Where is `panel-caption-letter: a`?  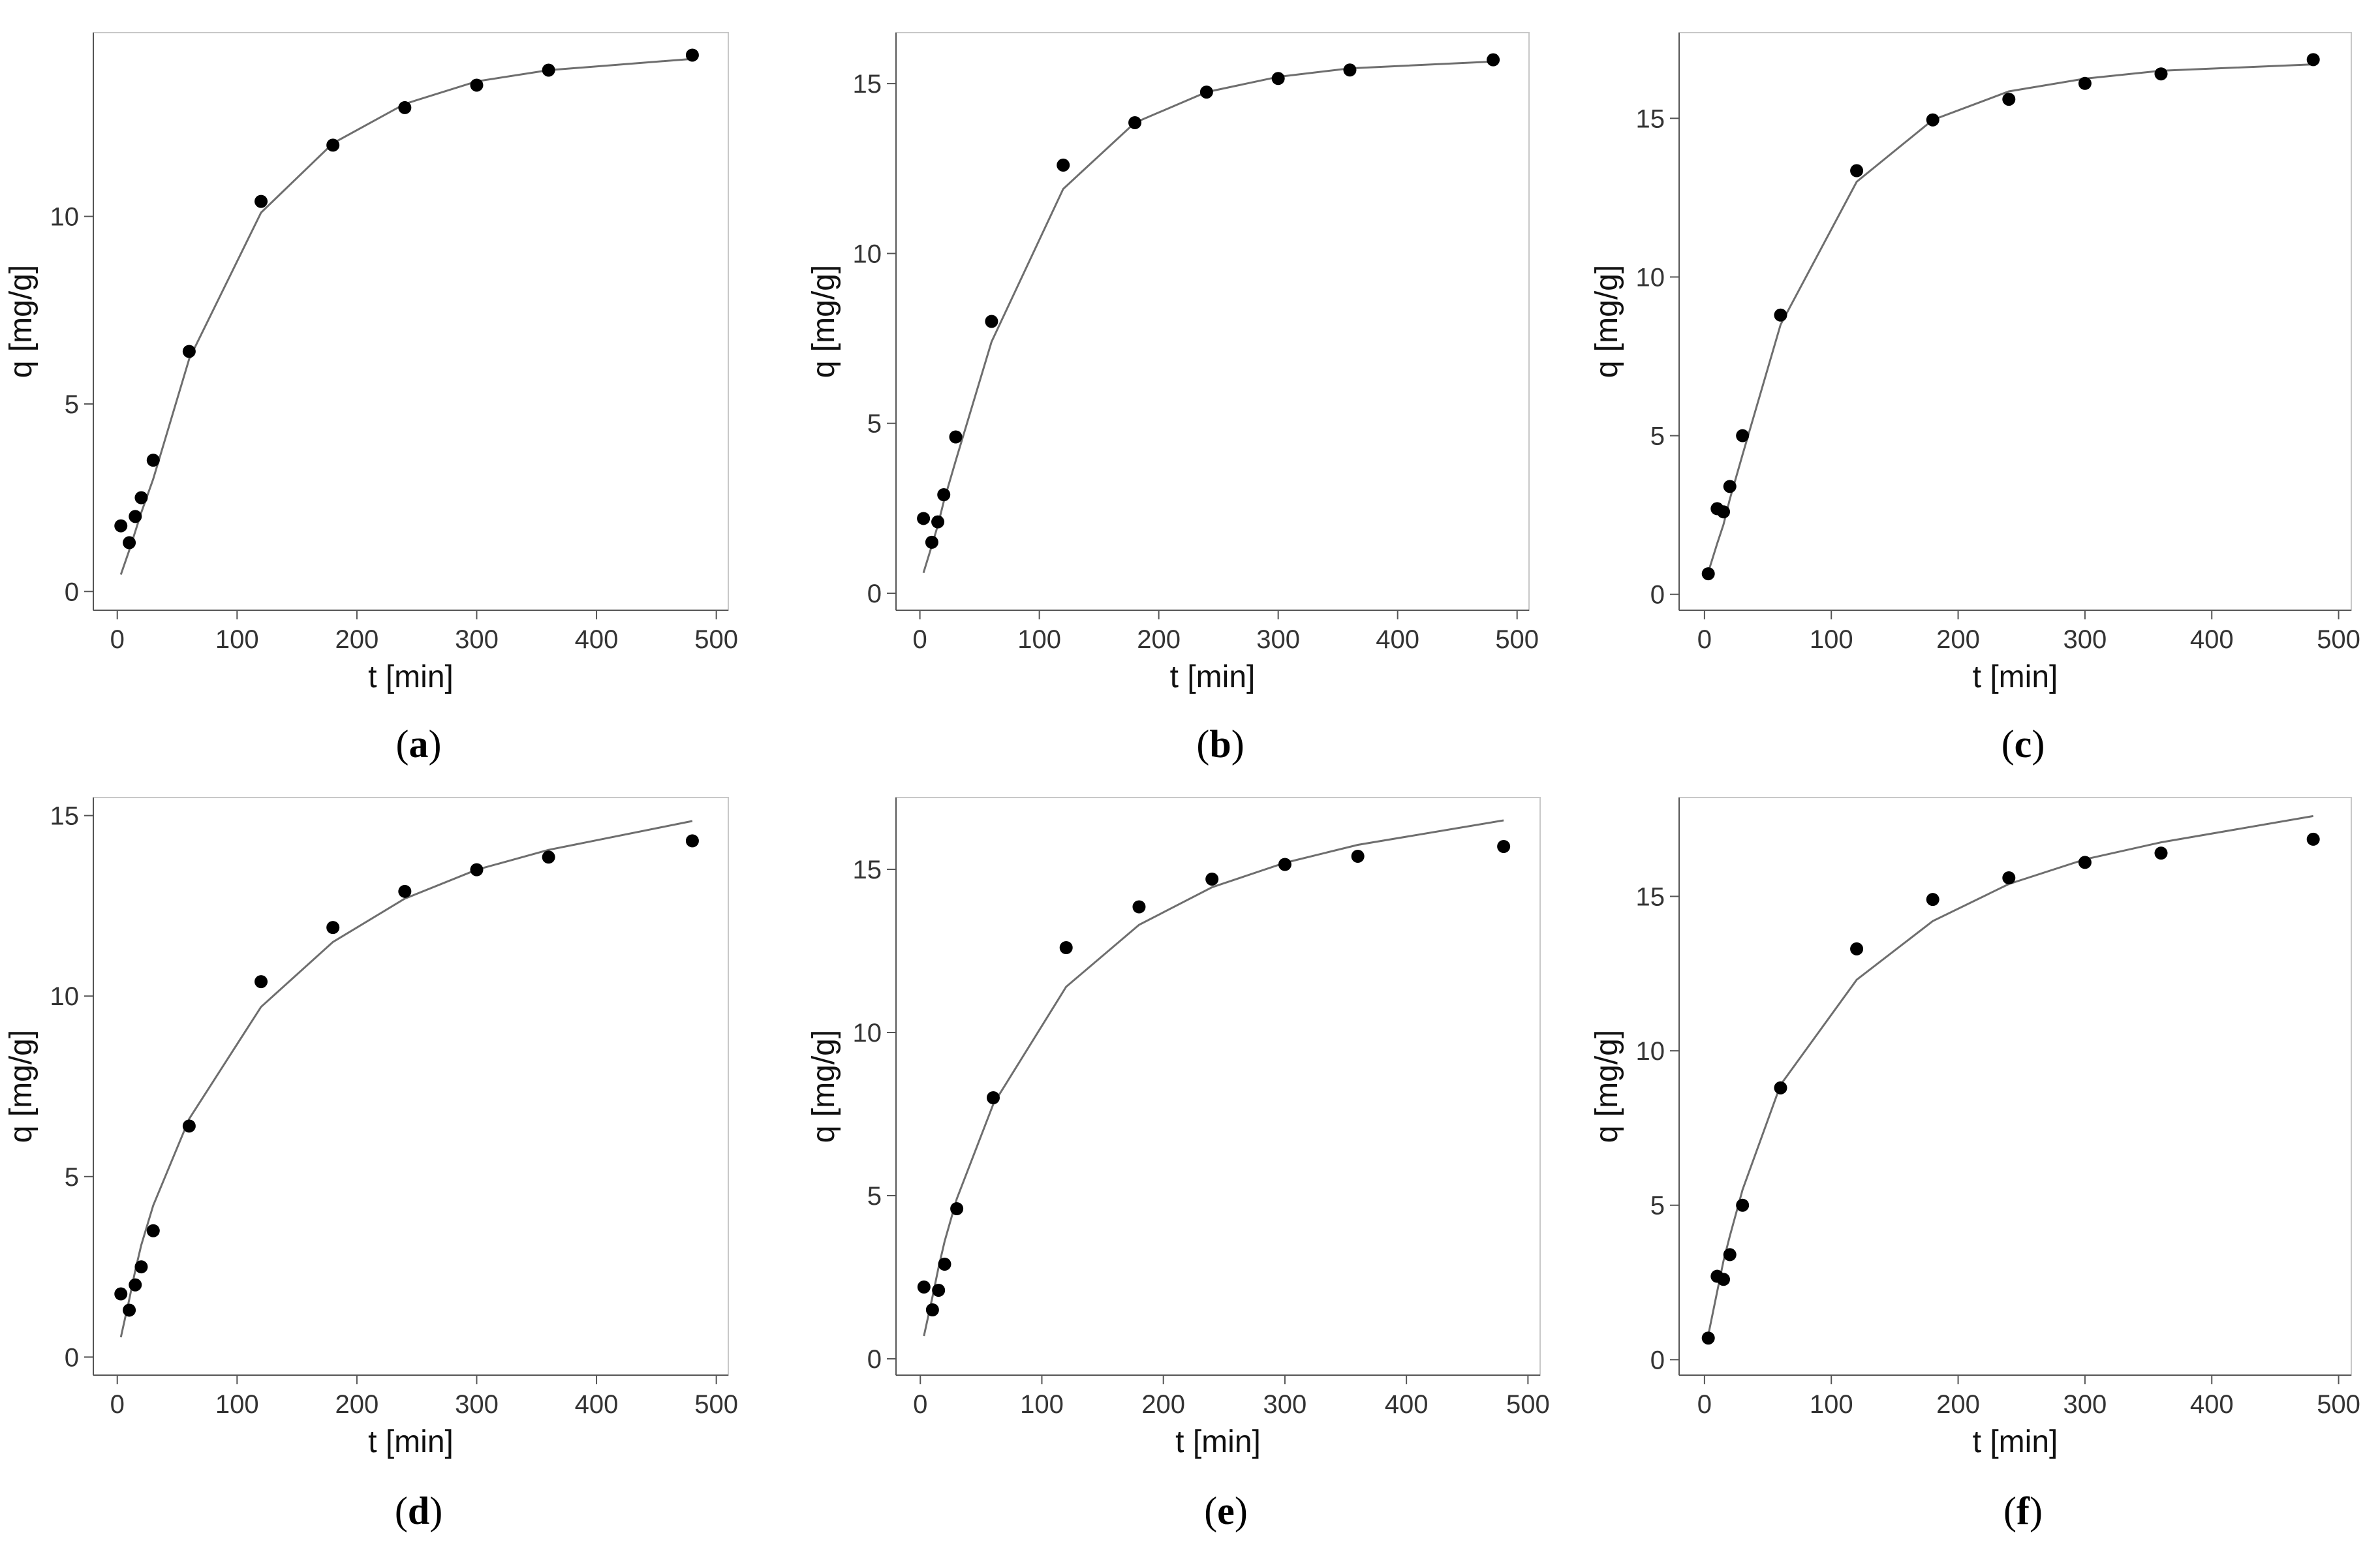 panel-caption-letter: a is located at coordinates (419, 744).